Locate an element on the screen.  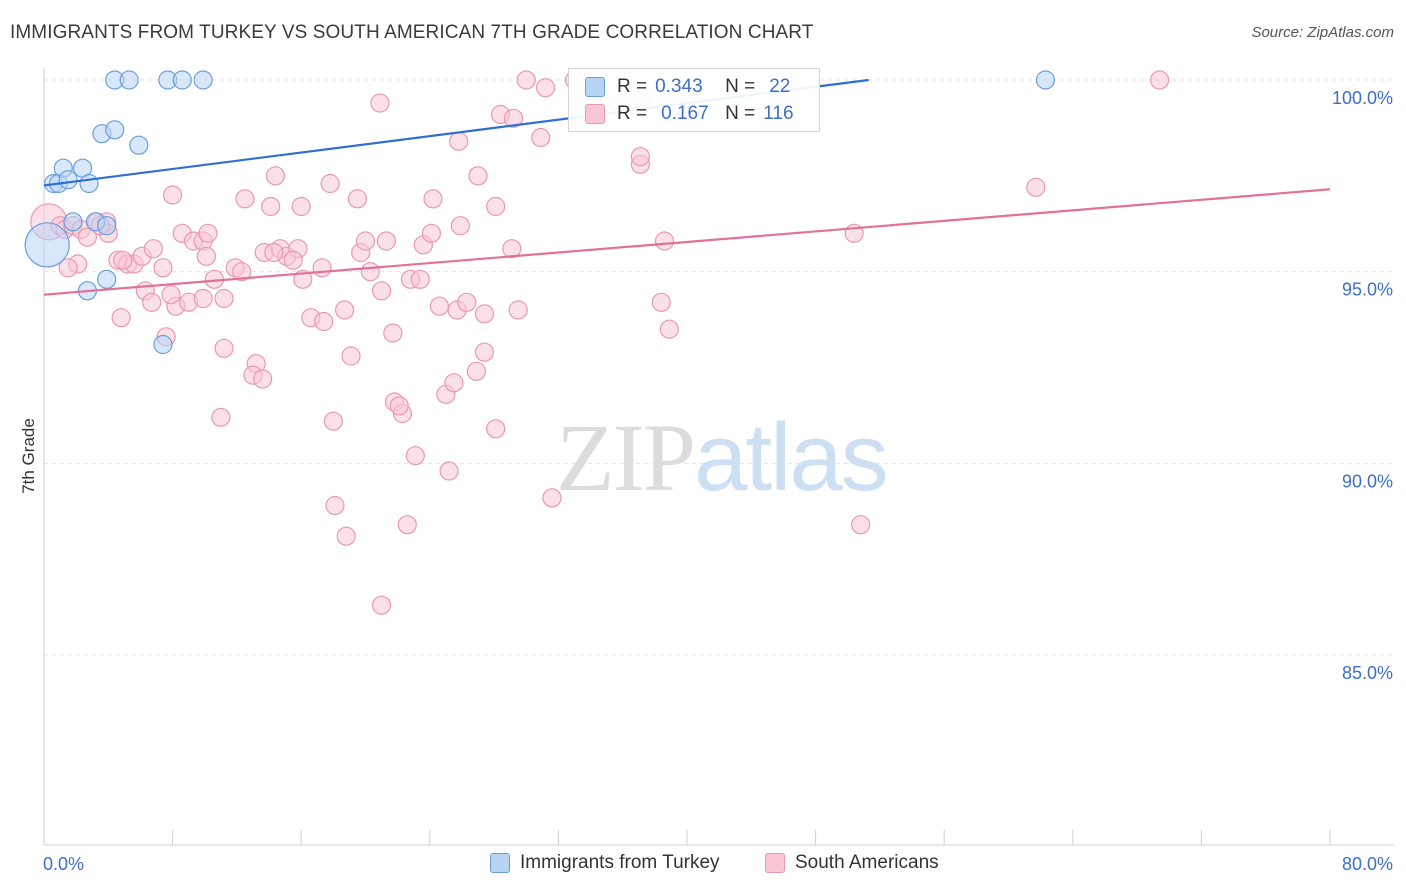
bottom-legend: Immigrants from Turkey South Americans is located at coordinates (703, 865).